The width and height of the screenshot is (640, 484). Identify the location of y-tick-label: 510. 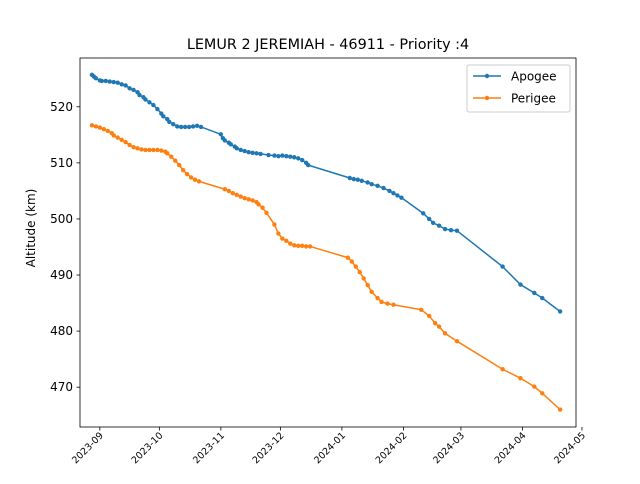
(61, 163).